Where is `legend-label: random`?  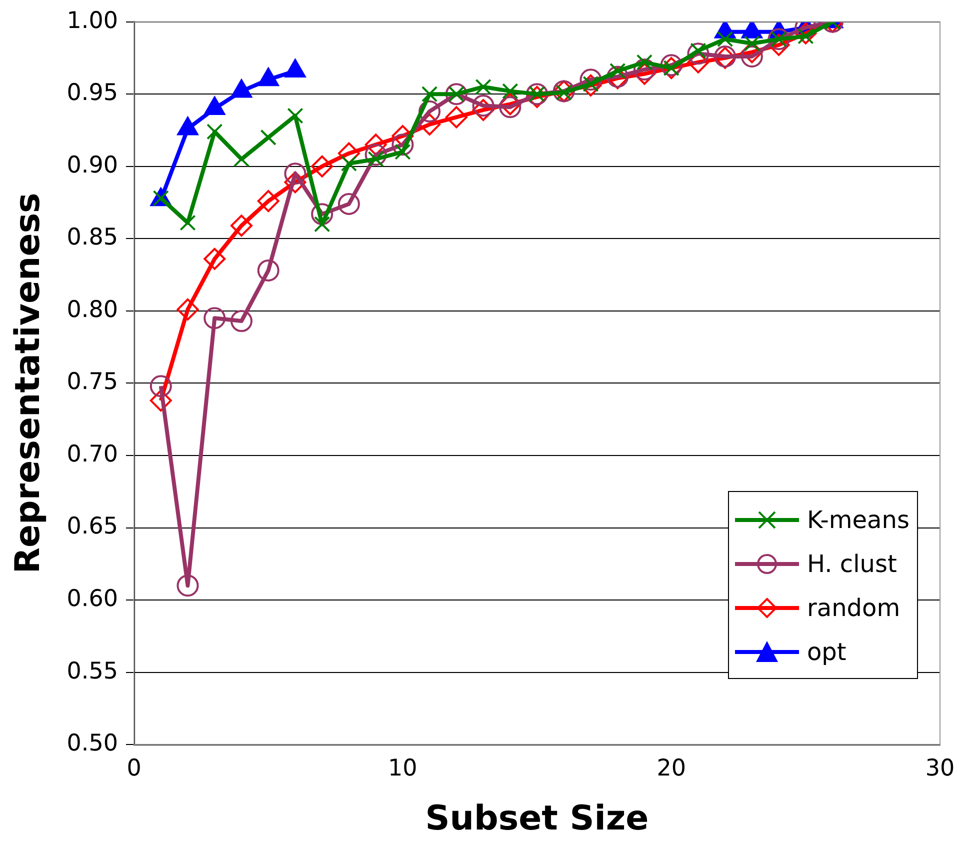 legend-label: random is located at coordinates (853, 608).